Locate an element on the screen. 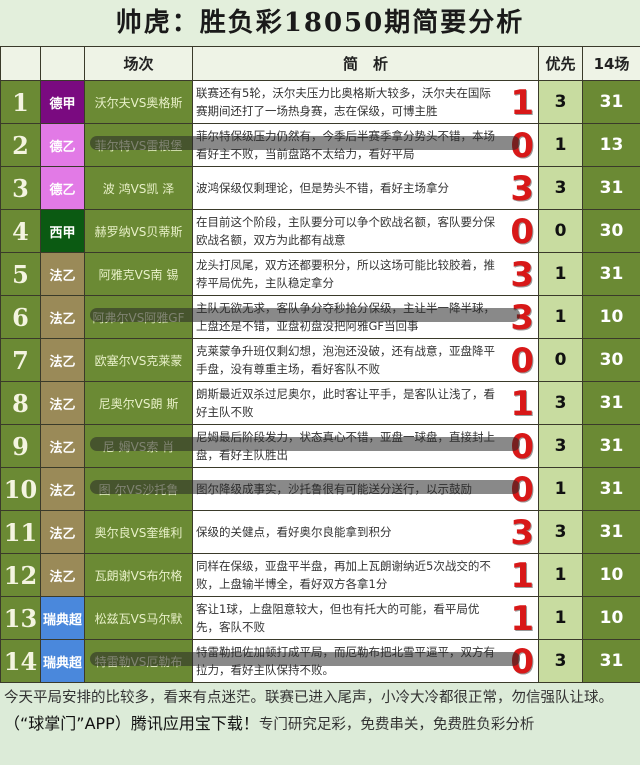 This screenshot has height=765, width=640. league-badge: 西甲 is located at coordinates (62, 231).